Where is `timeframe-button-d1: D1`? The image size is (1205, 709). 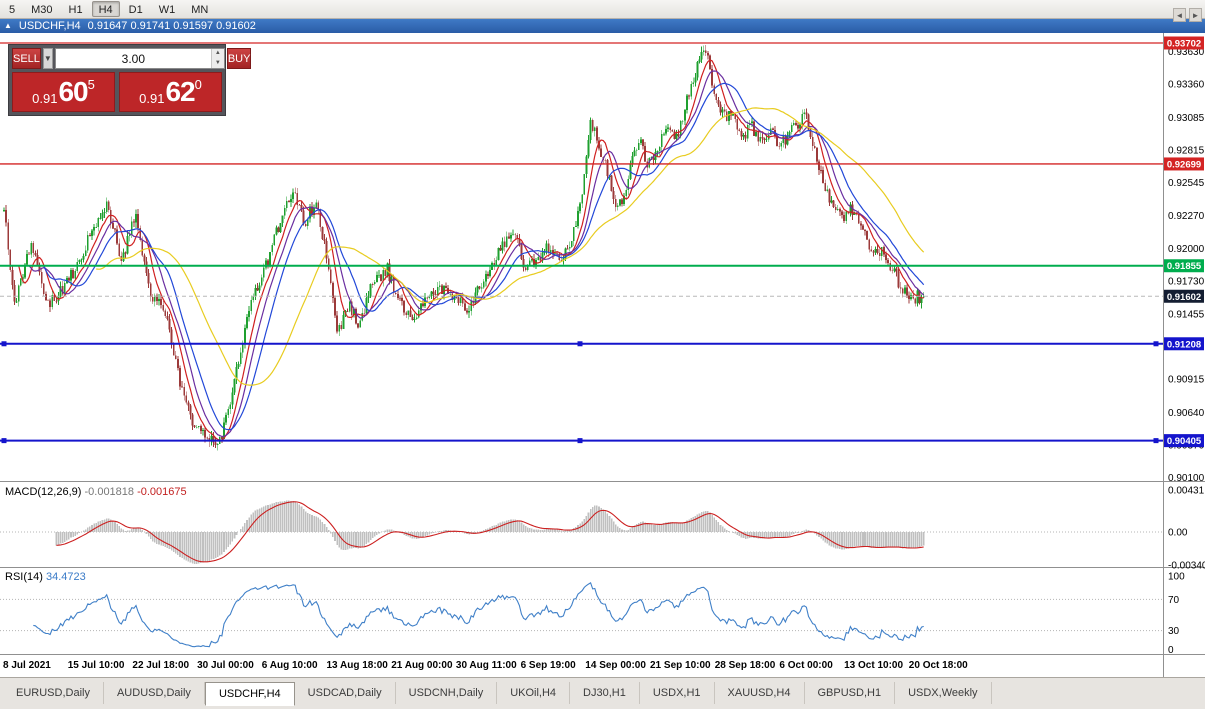
timeframe-button-d1: D1 is located at coordinates (135, 10).